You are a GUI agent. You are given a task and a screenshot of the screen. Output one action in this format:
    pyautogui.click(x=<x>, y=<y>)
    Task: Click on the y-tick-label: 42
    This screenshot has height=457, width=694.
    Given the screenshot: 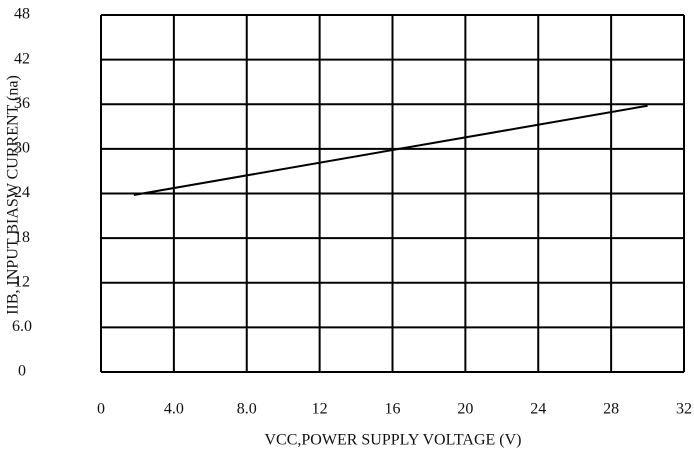 What is the action you would take?
    pyautogui.click(x=22, y=58)
    